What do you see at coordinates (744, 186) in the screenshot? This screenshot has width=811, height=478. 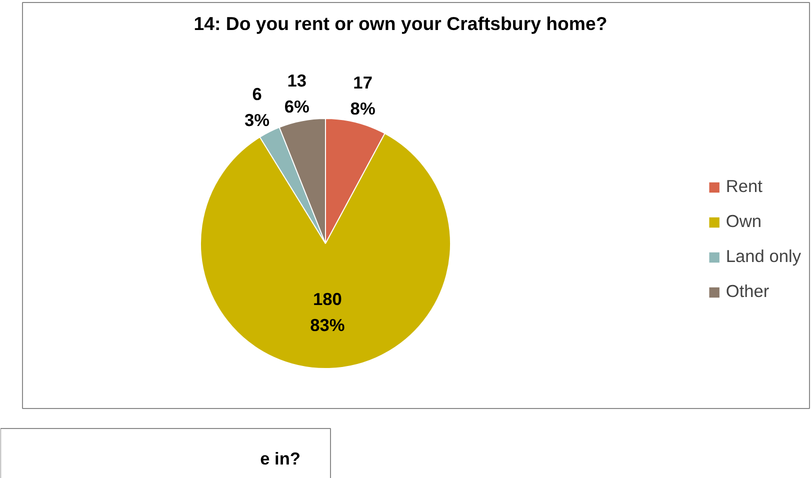 I see `legend-label: Rent` at bounding box center [744, 186].